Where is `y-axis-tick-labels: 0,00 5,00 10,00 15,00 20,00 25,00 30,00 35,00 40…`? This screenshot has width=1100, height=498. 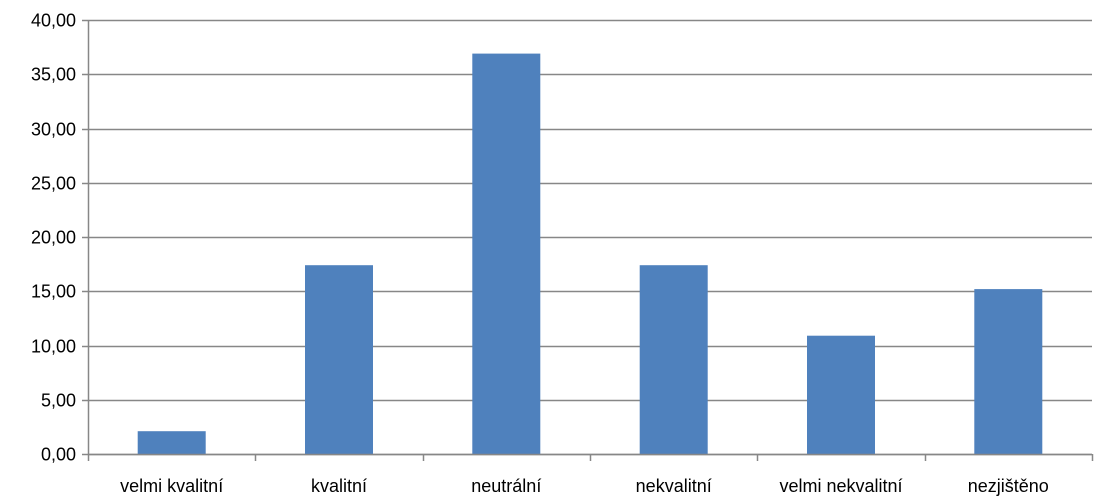 y-axis-tick-labels: 0,00 5,00 10,00 15,00 20,00 25,00 30,00 35,00 40… is located at coordinates (53, 238).